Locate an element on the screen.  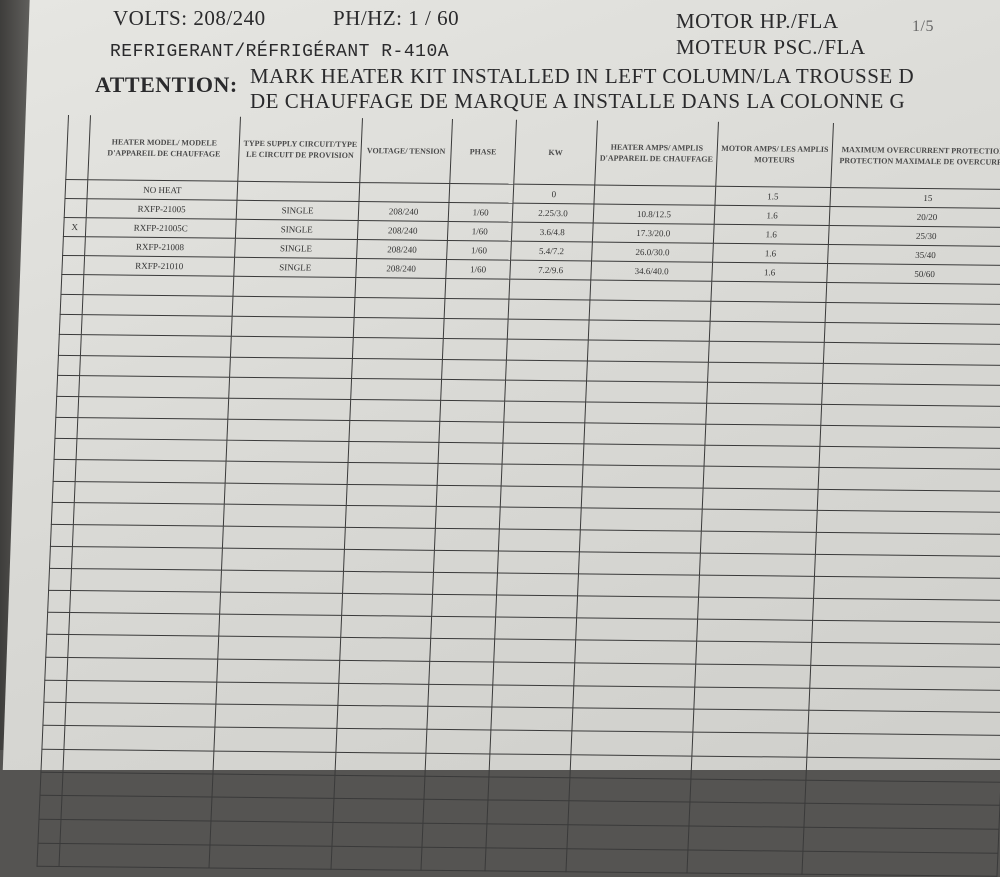
cell-supply: SINGLE is located at coordinates (297, 229).